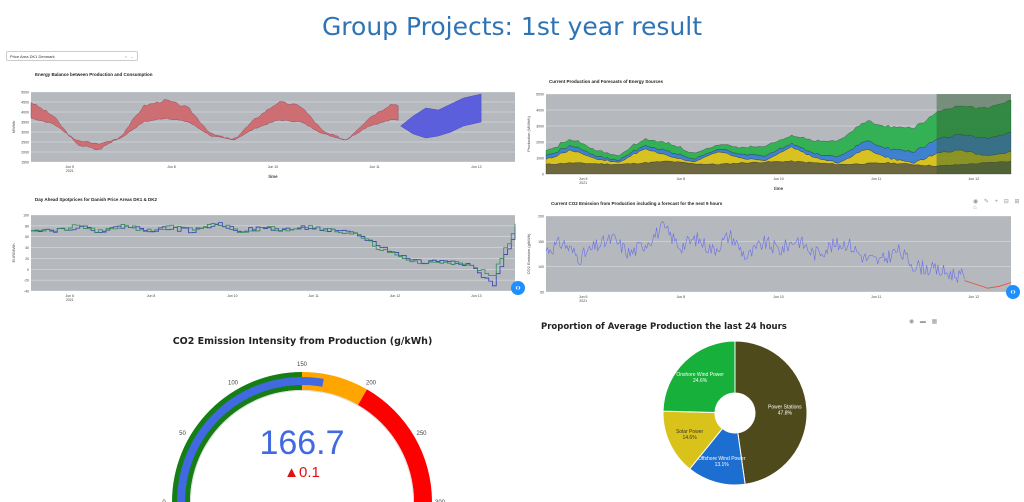 The width and height of the screenshot is (1024, 502). What do you see at coordinates (13, 127) in the screenshot?
I see `y-axis-label: MWh/h` at bounding box center [13, 127].